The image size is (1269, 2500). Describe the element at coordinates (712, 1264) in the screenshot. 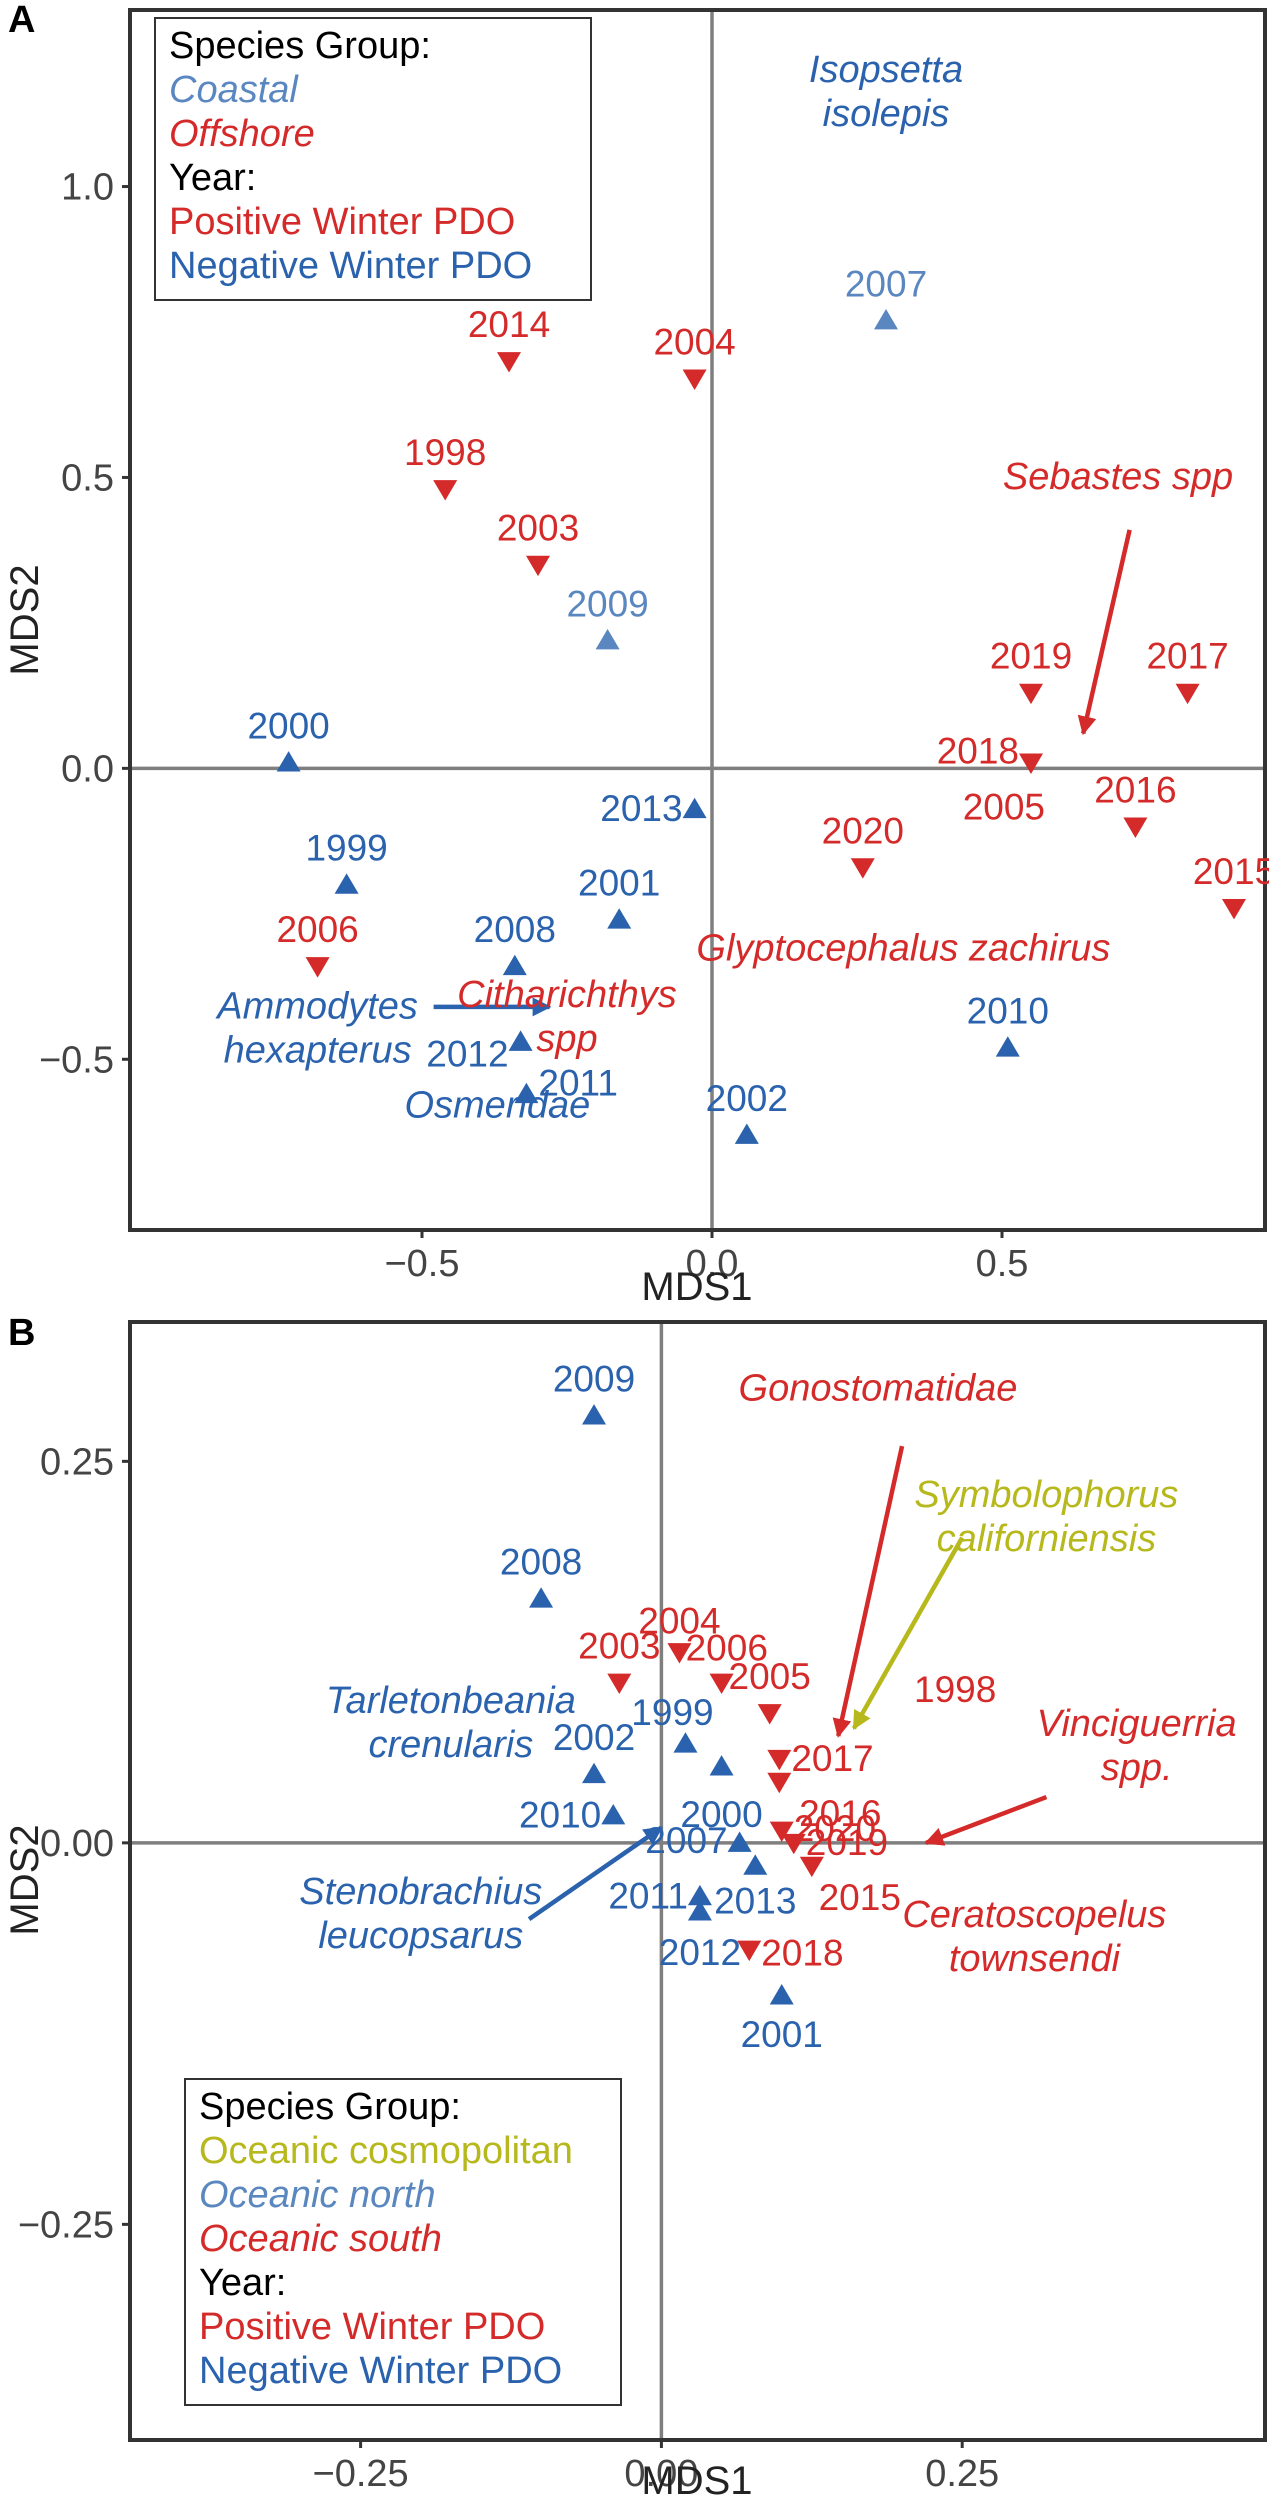

I see `x-tick-label: 0.0` at that location.